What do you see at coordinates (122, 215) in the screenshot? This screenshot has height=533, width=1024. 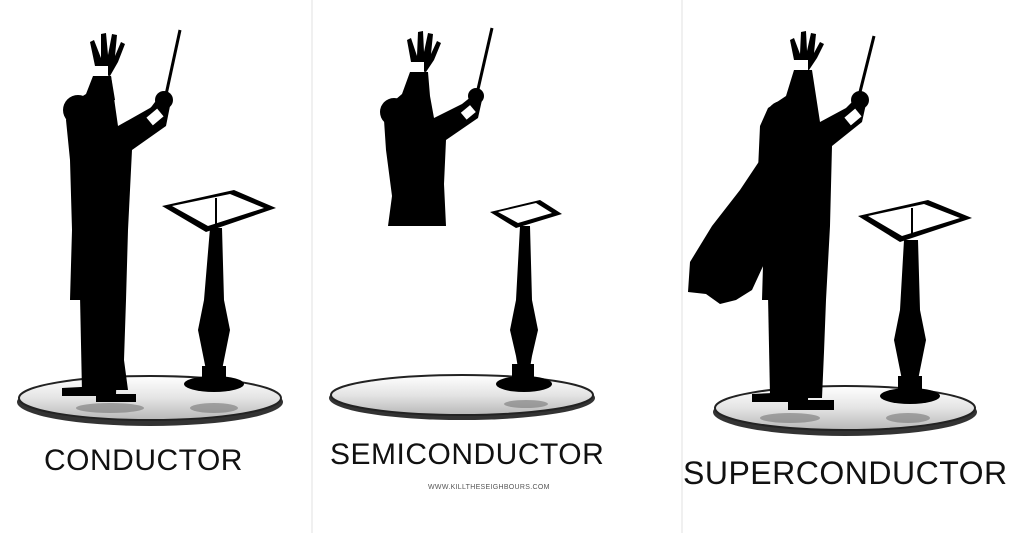 I see `conductor-silhouette` at bounding box center [122, 215].